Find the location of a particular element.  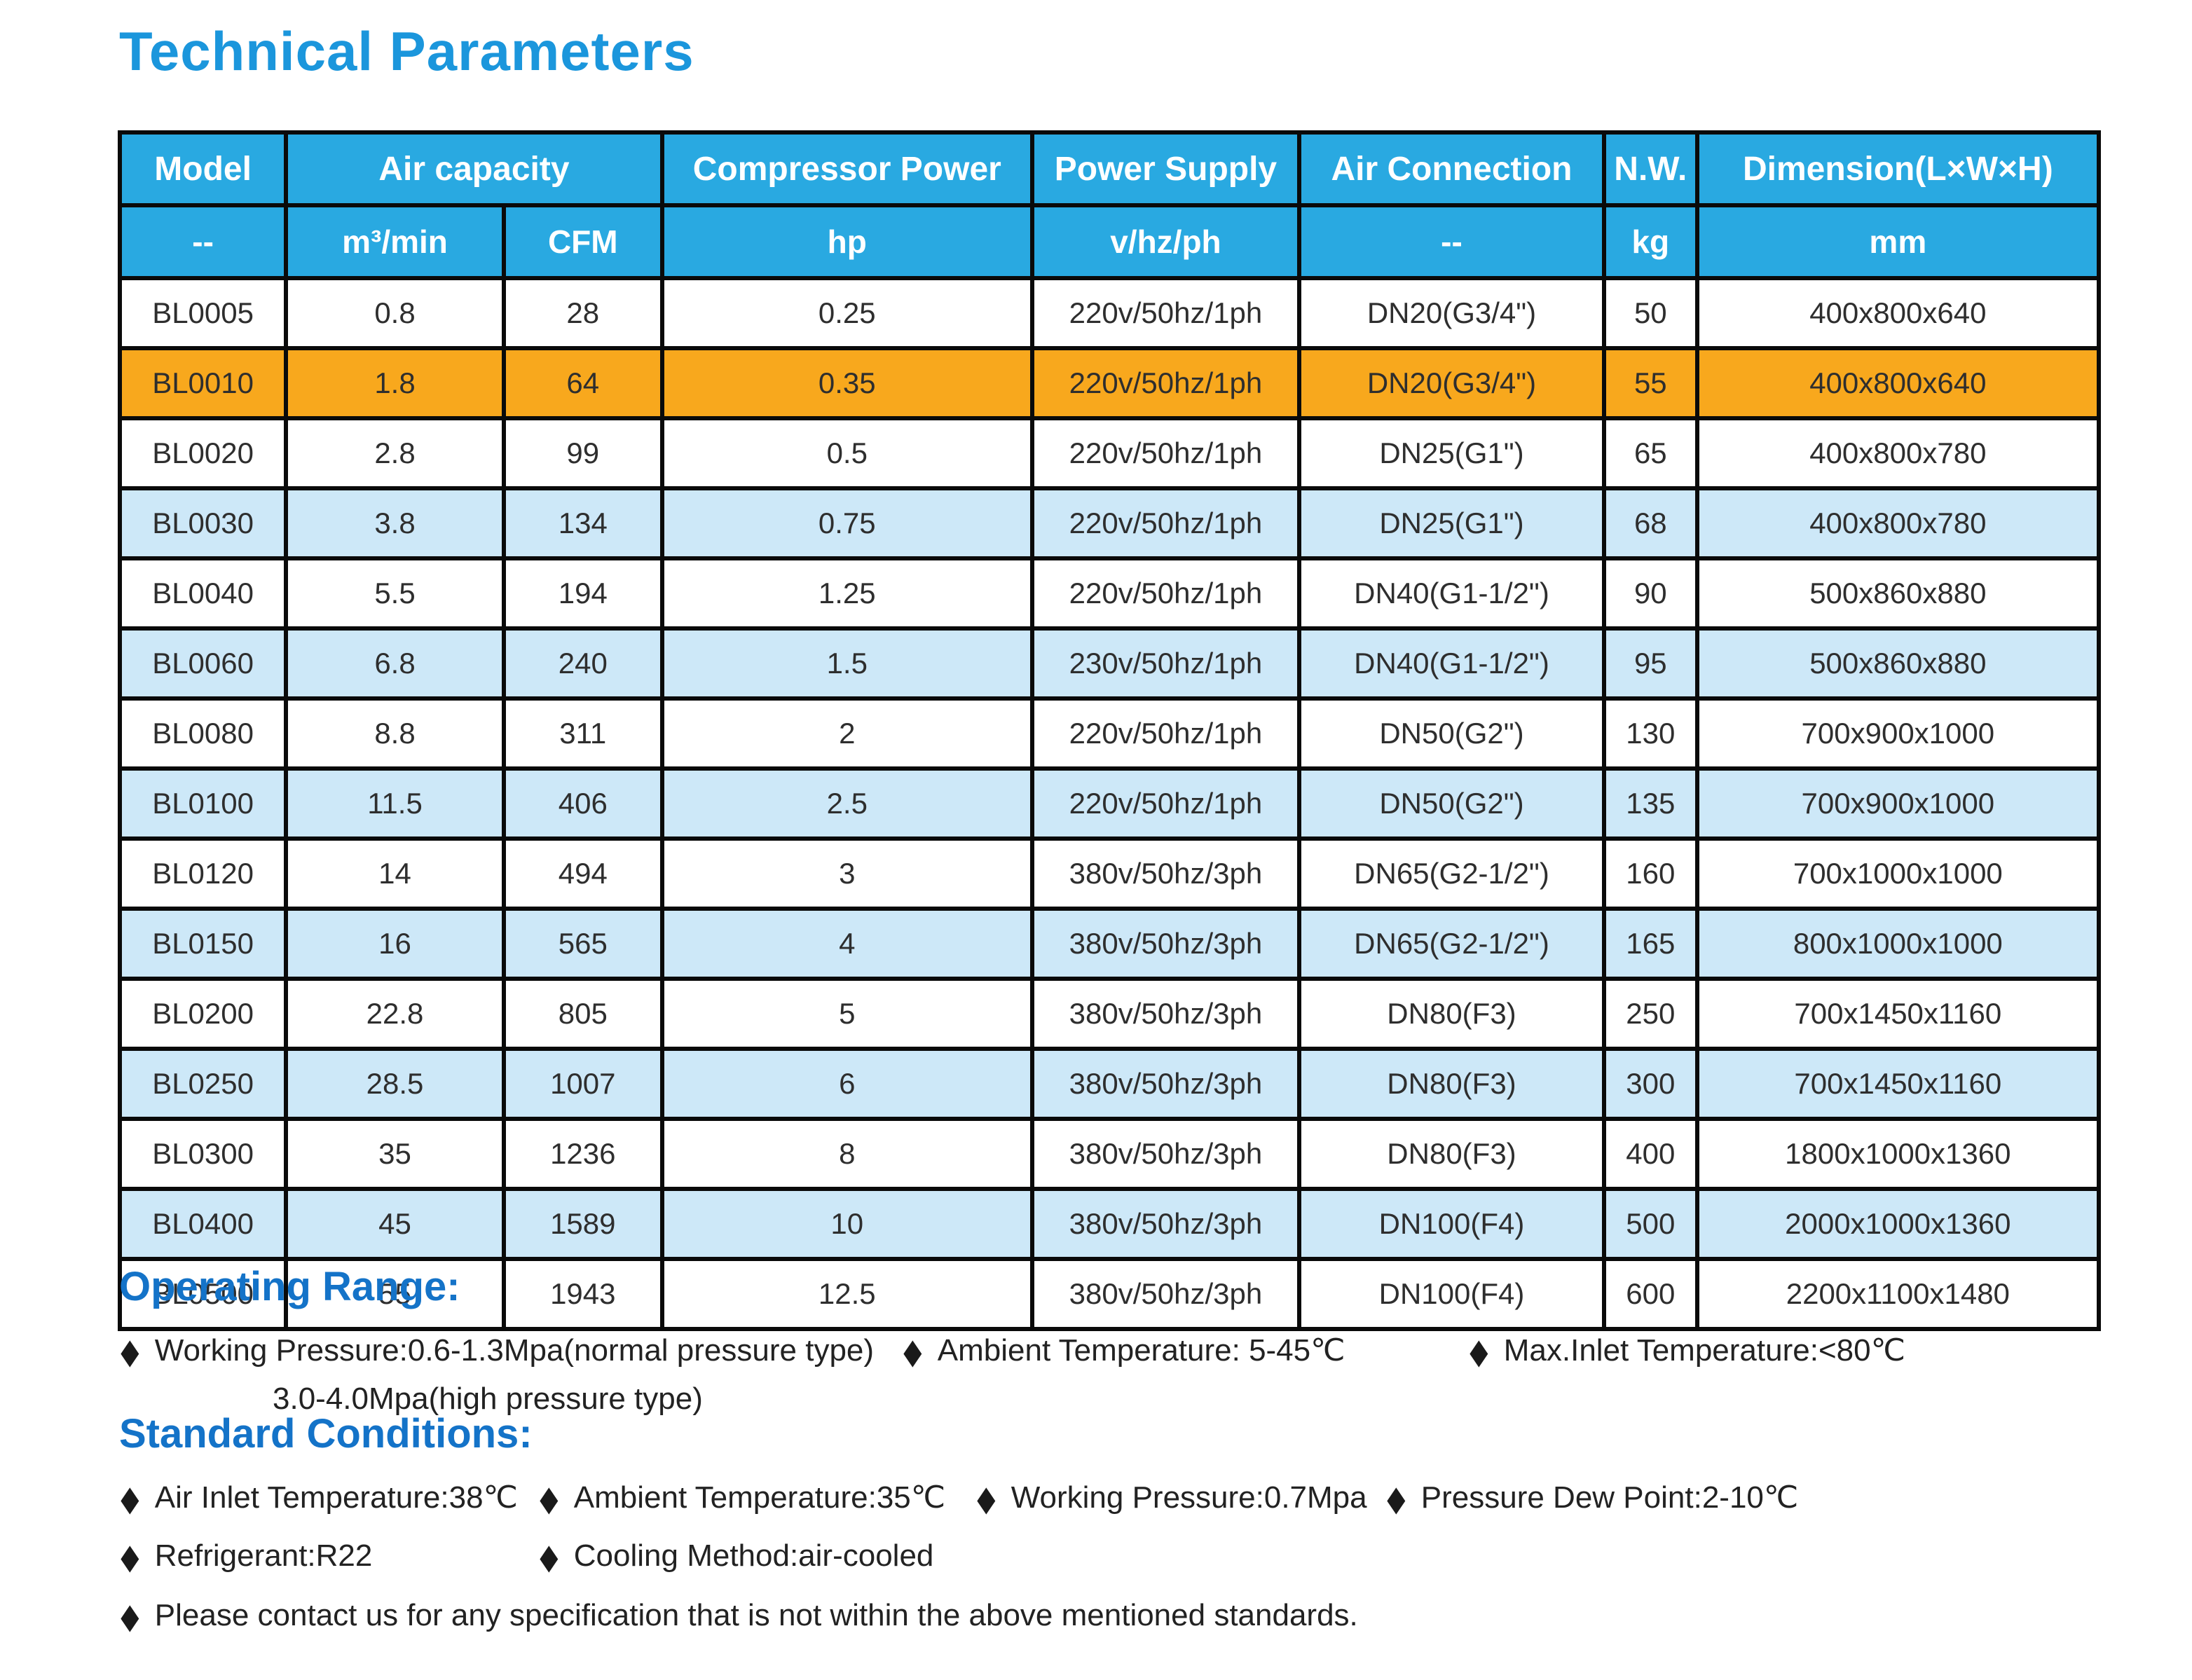

cell-air-capacity-m3min: 55 is located at coordinates (395, 1294).